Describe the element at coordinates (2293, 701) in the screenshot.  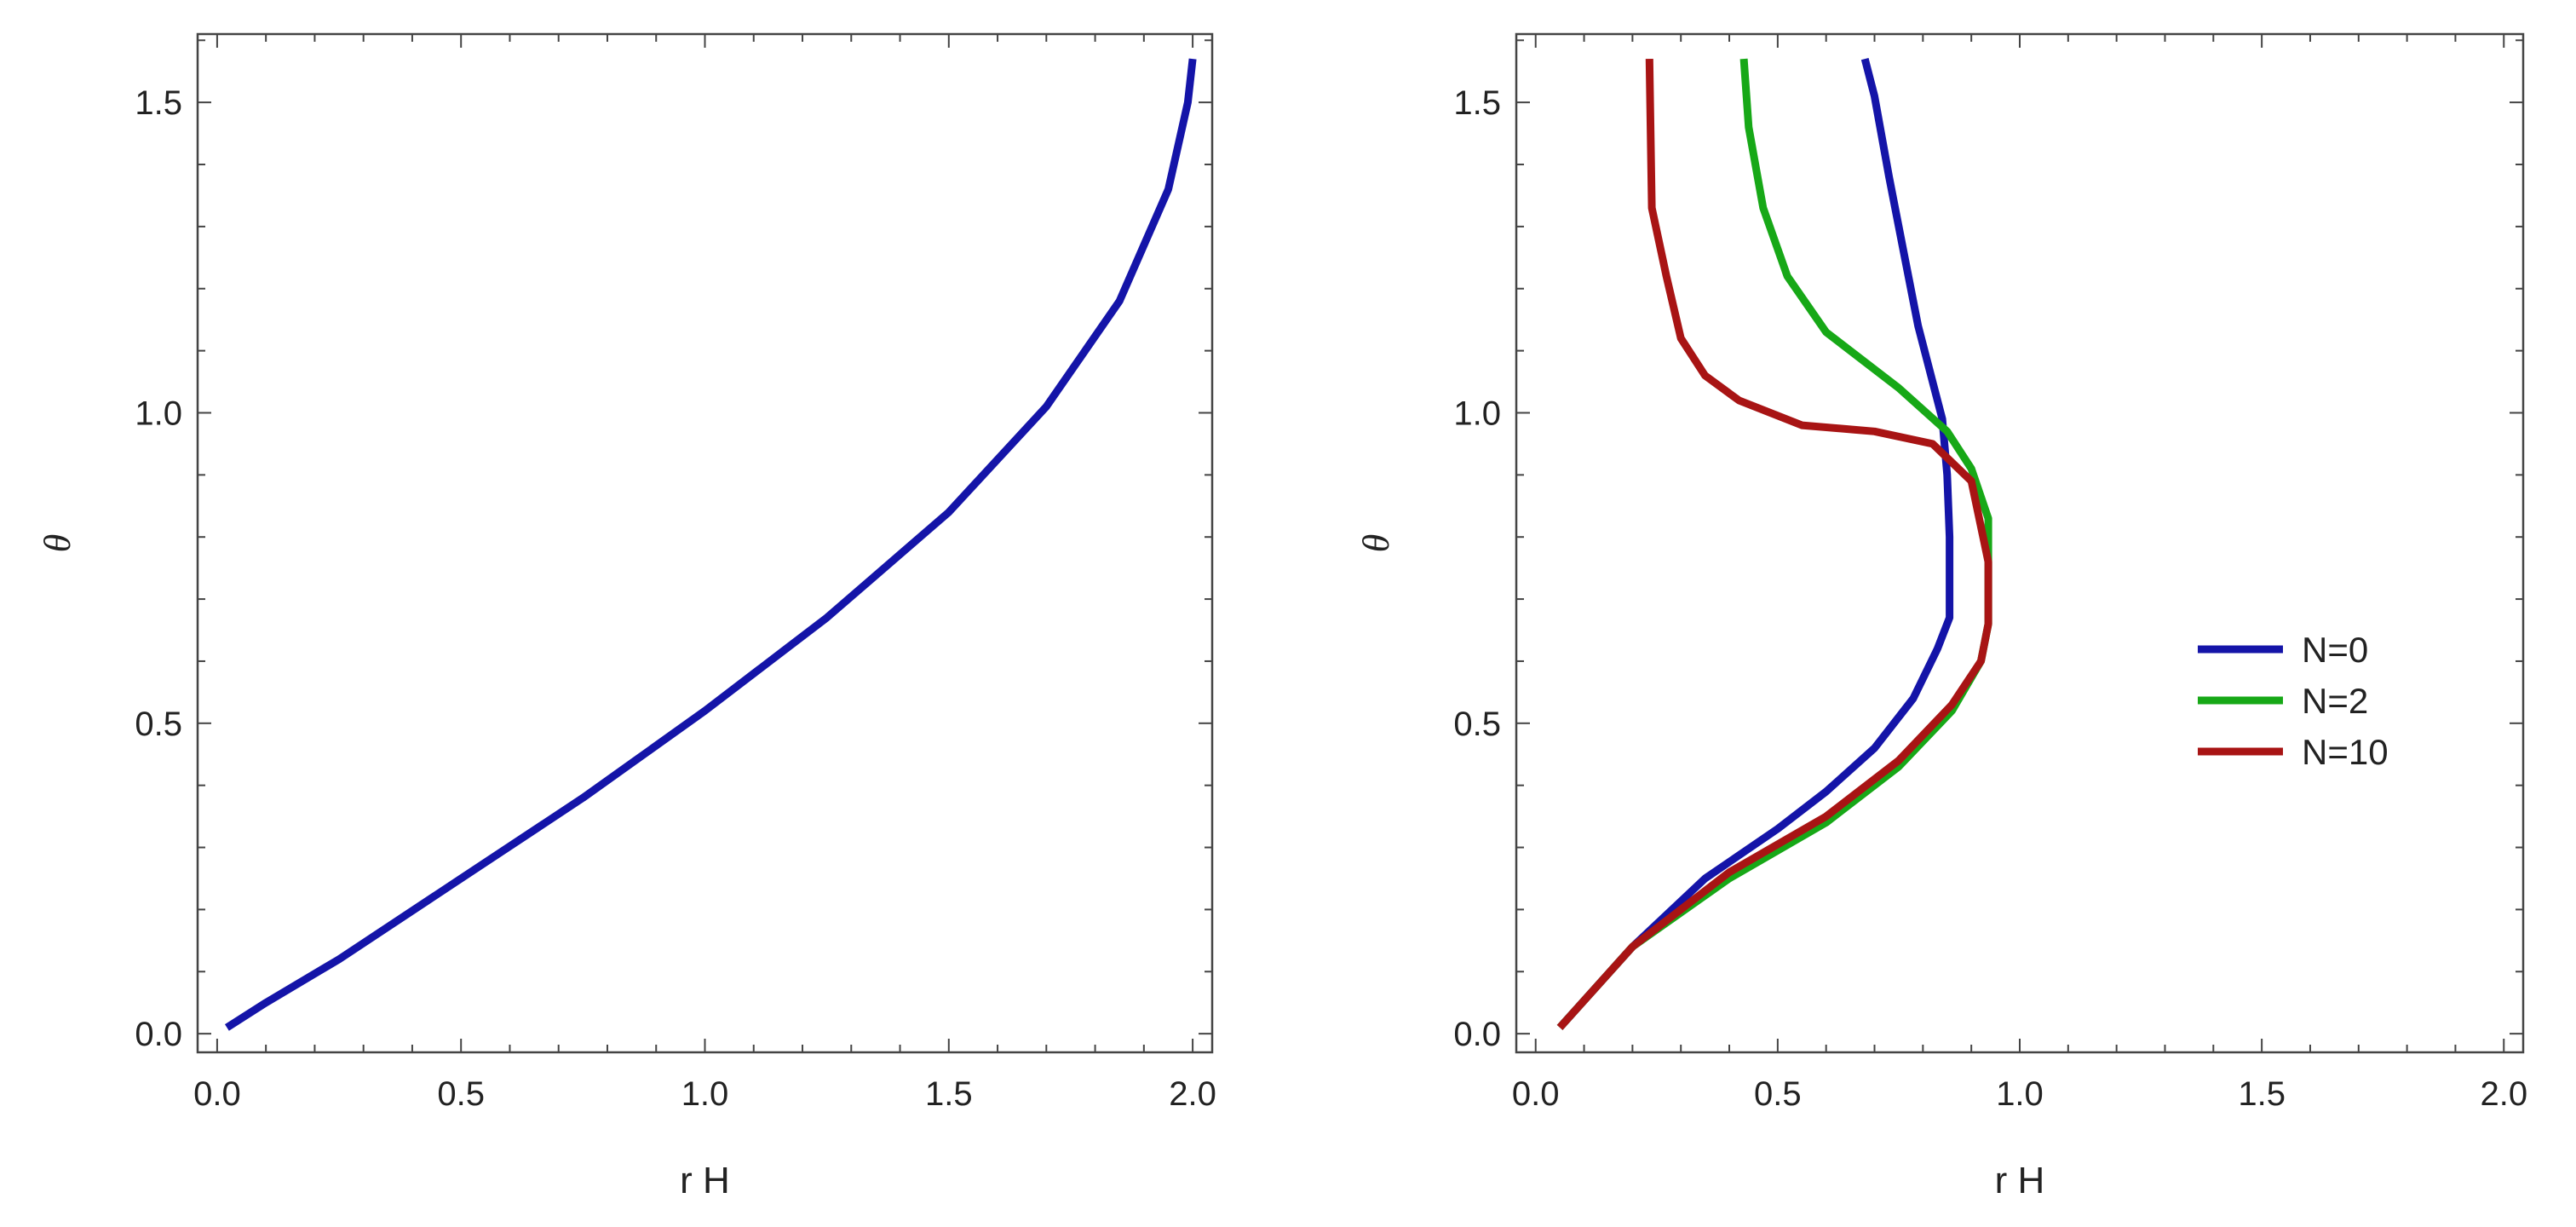
I see `legend: N=0 N=2 N=10` at that location.